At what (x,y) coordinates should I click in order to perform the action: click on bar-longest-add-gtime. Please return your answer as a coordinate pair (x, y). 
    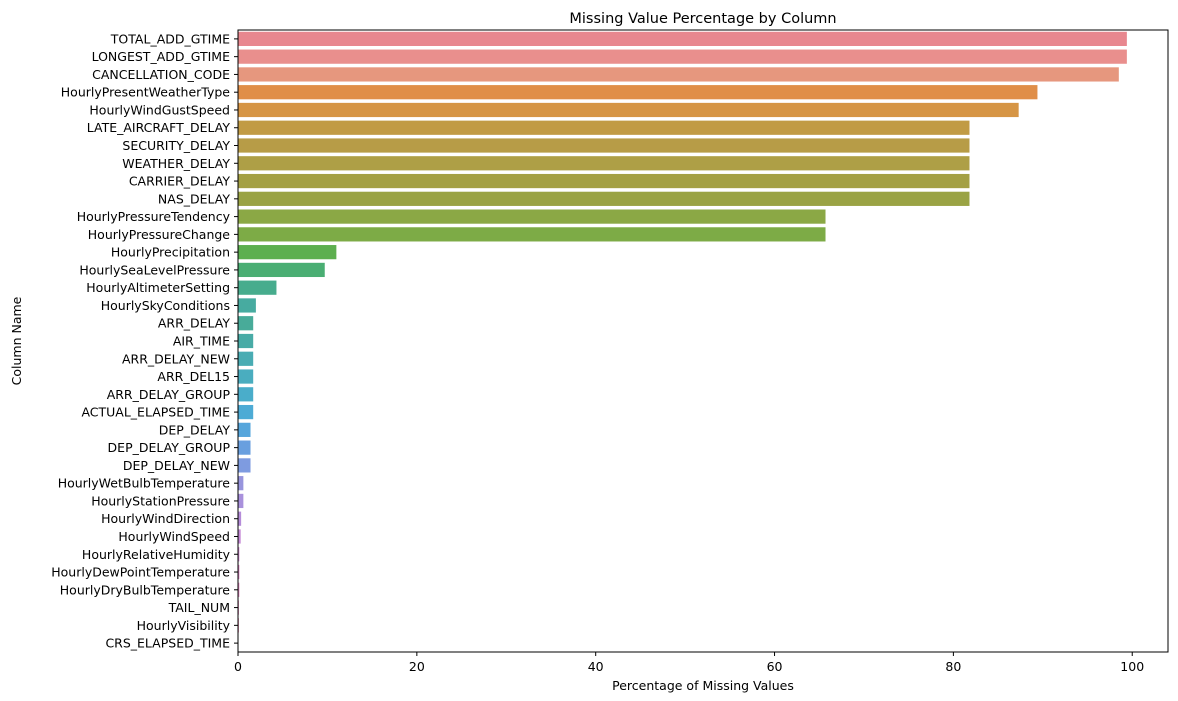
    Looking at the image, I should click on (682, 56).